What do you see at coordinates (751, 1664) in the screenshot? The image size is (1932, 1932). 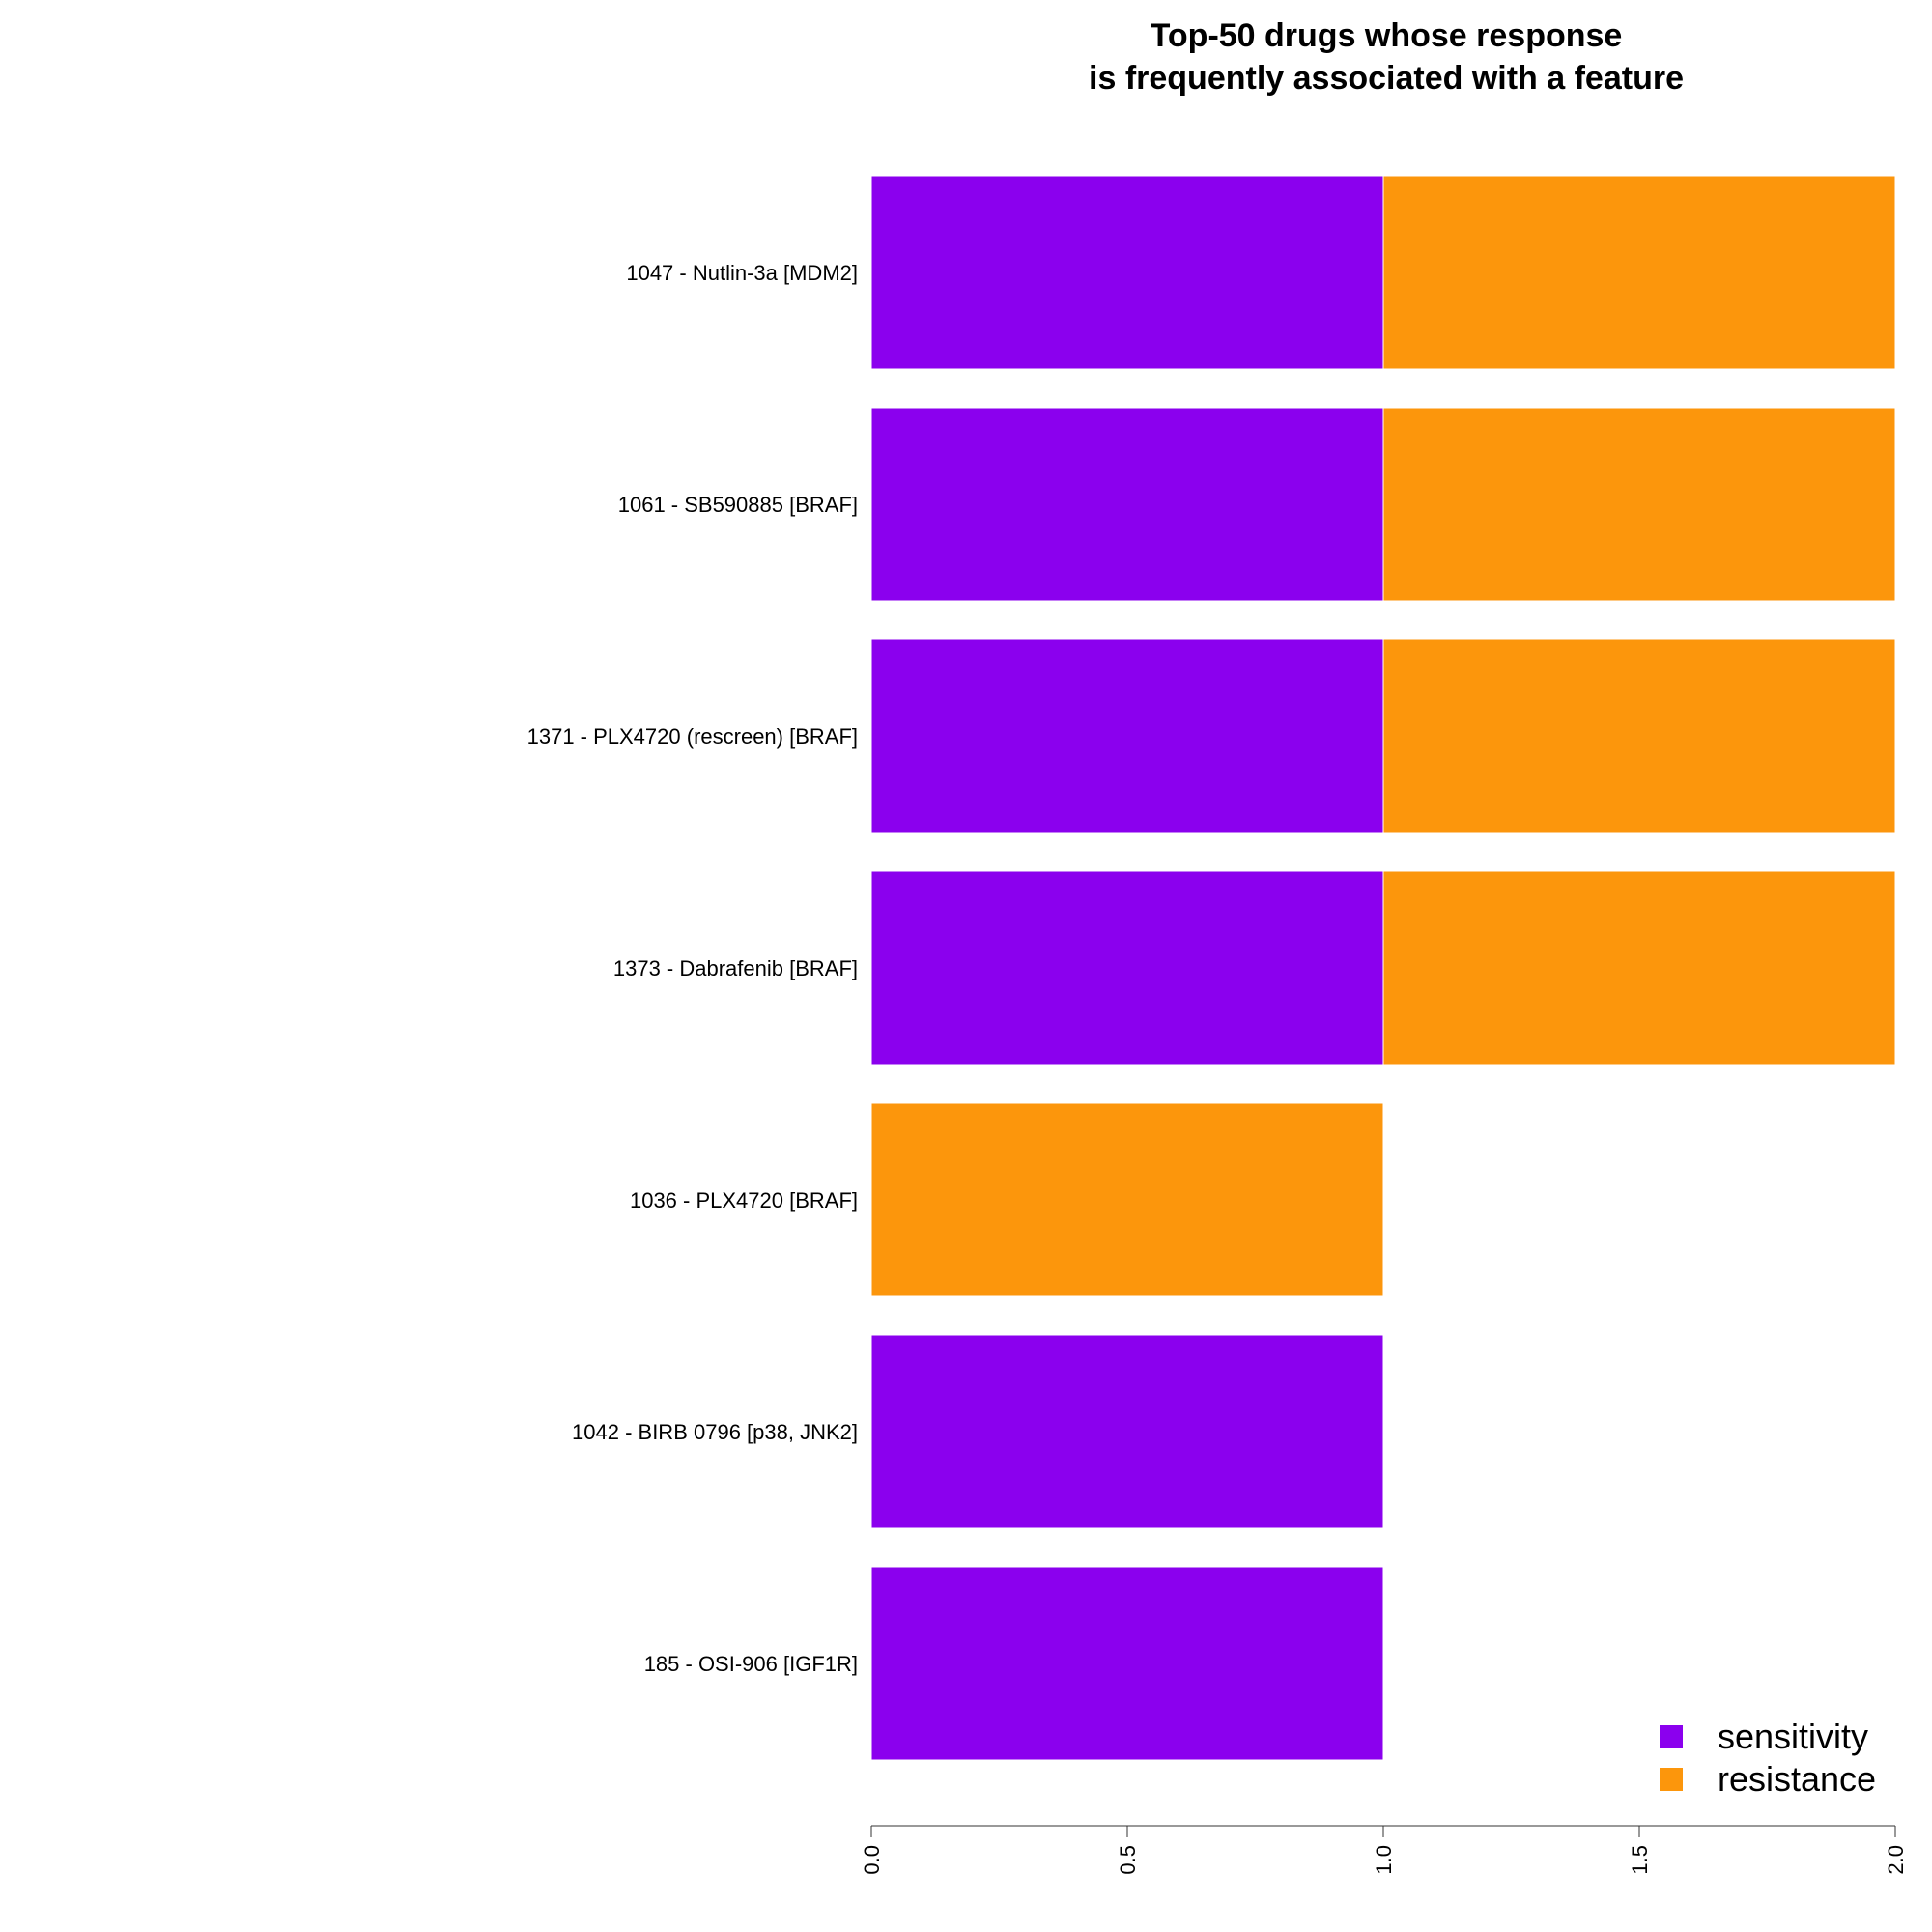 I see `category-label: 185 - OSI-906 [IGF1R]` at bounding box center [751, 1664].